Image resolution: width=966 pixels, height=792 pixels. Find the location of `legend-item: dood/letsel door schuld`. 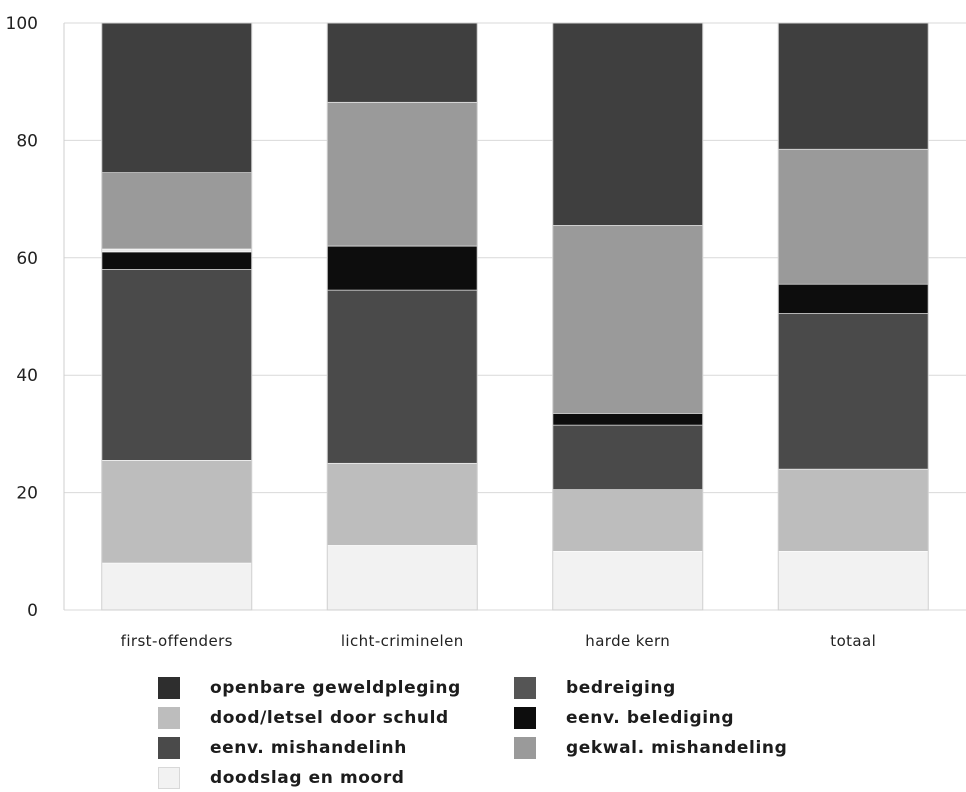

legend-item: dood/letsel door schuld is located at coordinates (303, 718).